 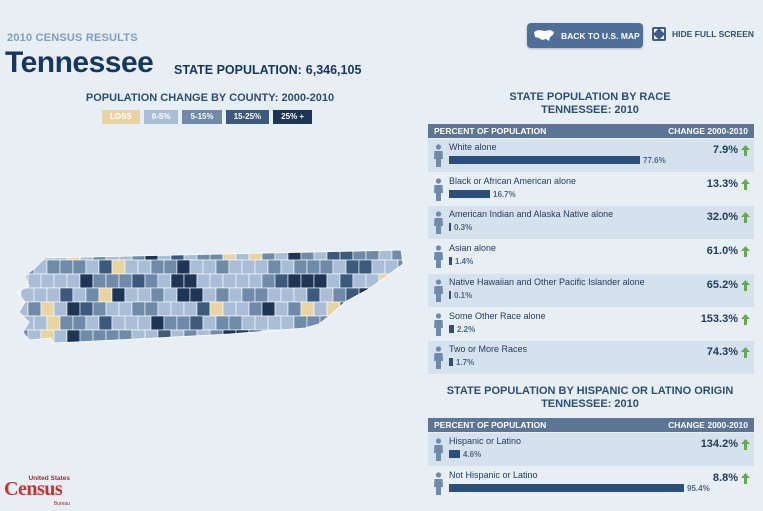 What do you see at coordinates (211, 296) in the screenshot?
I see `tennessee-county-map` at bounding box center [211, 296].